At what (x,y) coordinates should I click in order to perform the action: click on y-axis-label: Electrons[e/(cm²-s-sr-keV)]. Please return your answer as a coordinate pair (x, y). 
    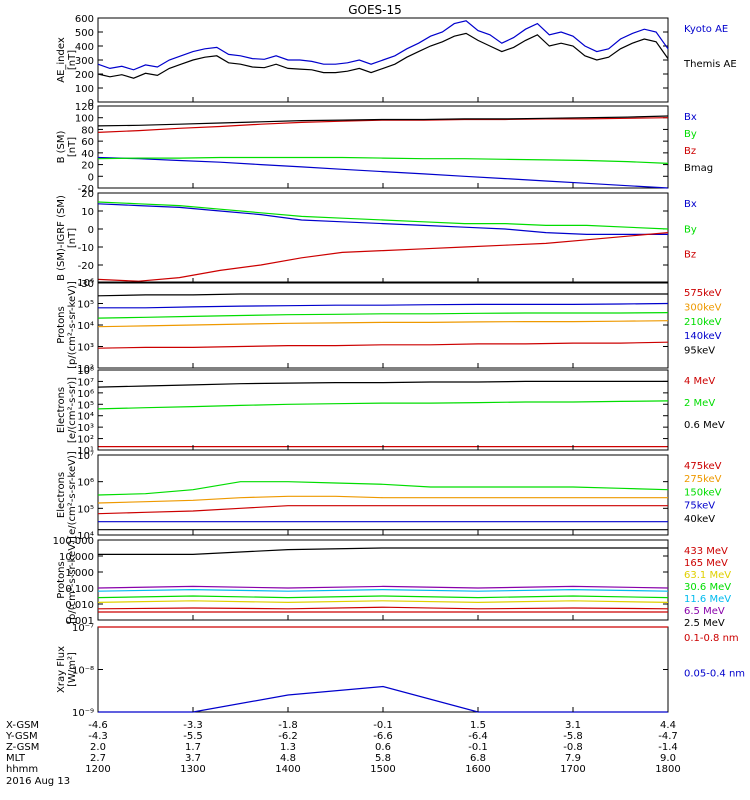
    Looking at the image, I should click on (67, 495).